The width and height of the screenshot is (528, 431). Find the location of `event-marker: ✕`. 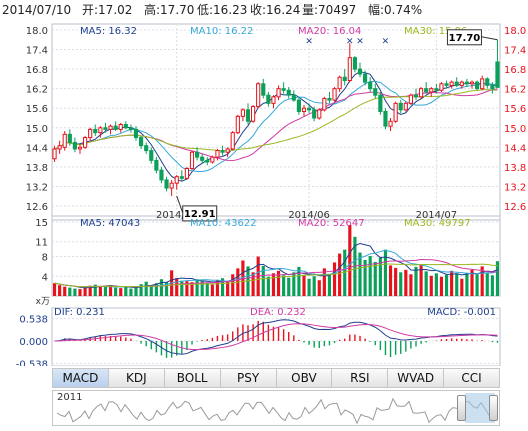

event-marker: ✕ is located at coordinates (350, 42).